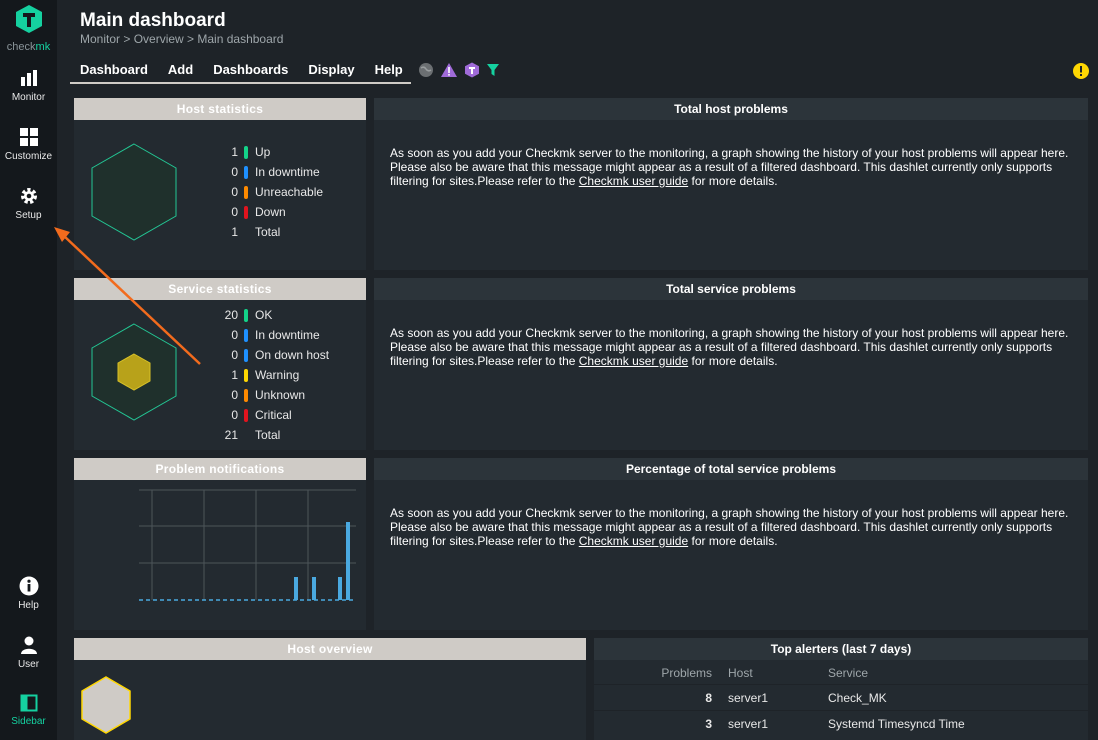 The width and height of the screenshot is (1098, 740). I want to click on nav-customize: Customize, so click(28, 144).